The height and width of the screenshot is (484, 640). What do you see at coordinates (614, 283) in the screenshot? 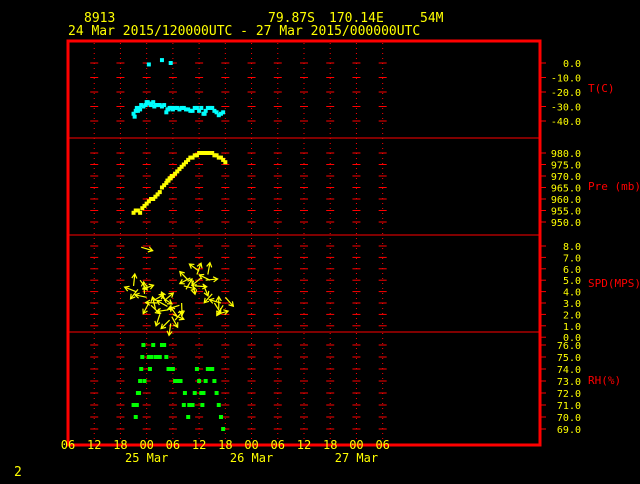
I see `wind-axis-label: SPD(MPS)` at bounding box center [614, 283].